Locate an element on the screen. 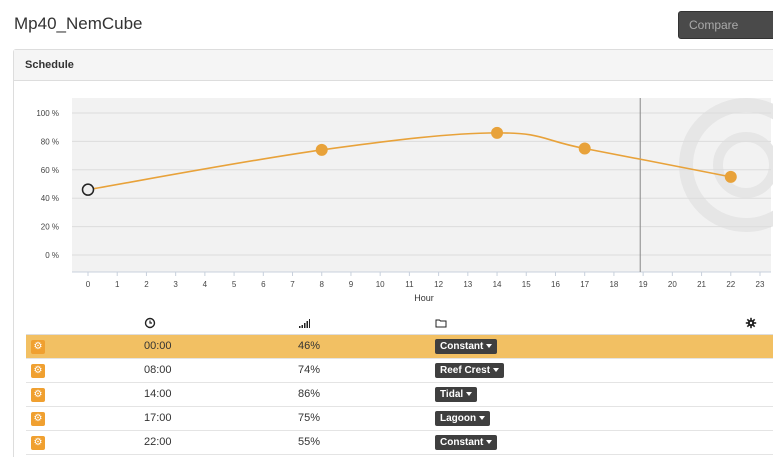 This screenshot has width=773, height=457. table-header is located at coordinates (399, 324).